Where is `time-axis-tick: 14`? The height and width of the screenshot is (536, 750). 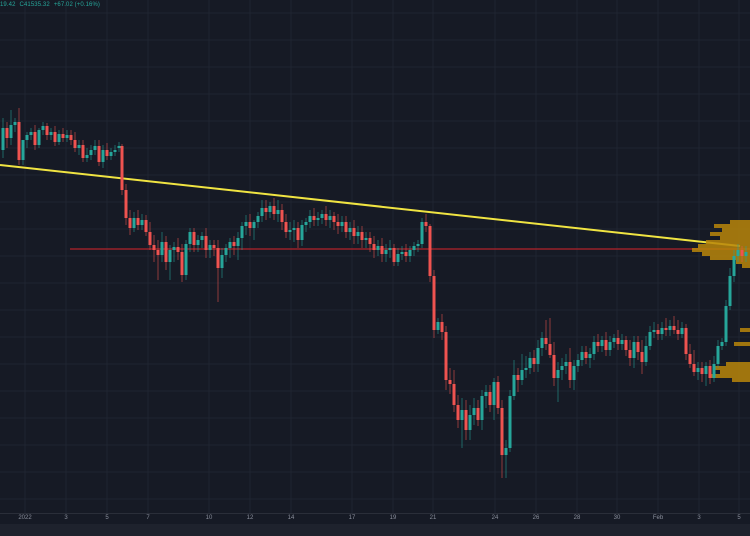
time-axis-tick: 14 is located at coordinates (291, 518).